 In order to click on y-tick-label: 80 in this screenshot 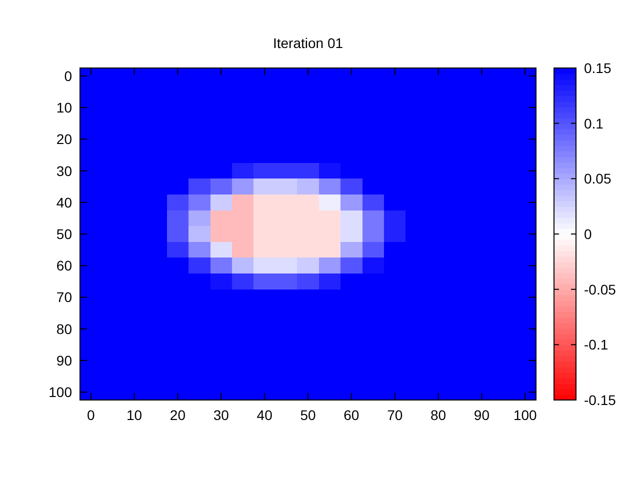, I will do `click(64, 328)`.